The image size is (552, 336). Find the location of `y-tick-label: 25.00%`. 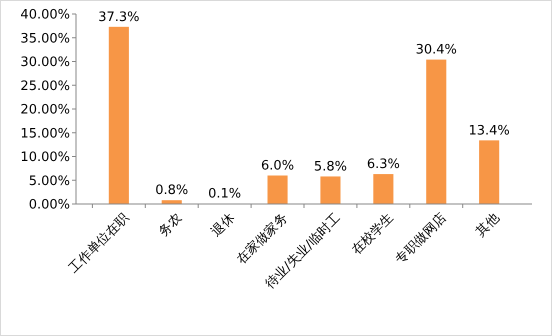

y-tick-label: 25.00% is located at coordinates (45, 86).